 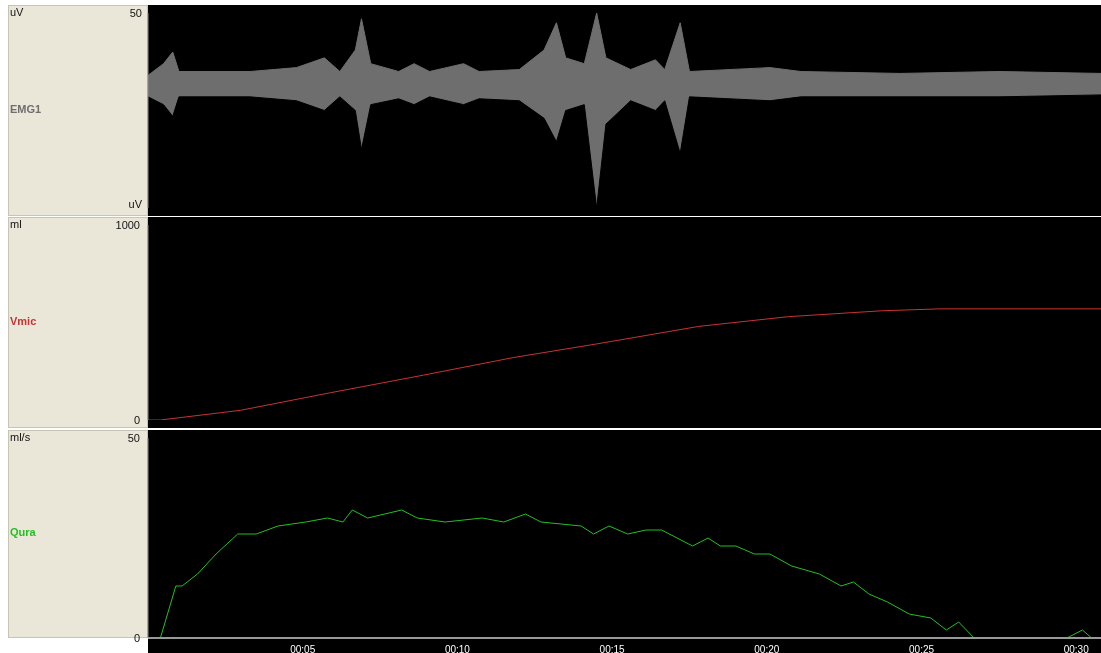 What do you see at coordinates (767, 648) in the screenshot?
I see `x-tick-label: 00:20` at bounding box center [767, 648].